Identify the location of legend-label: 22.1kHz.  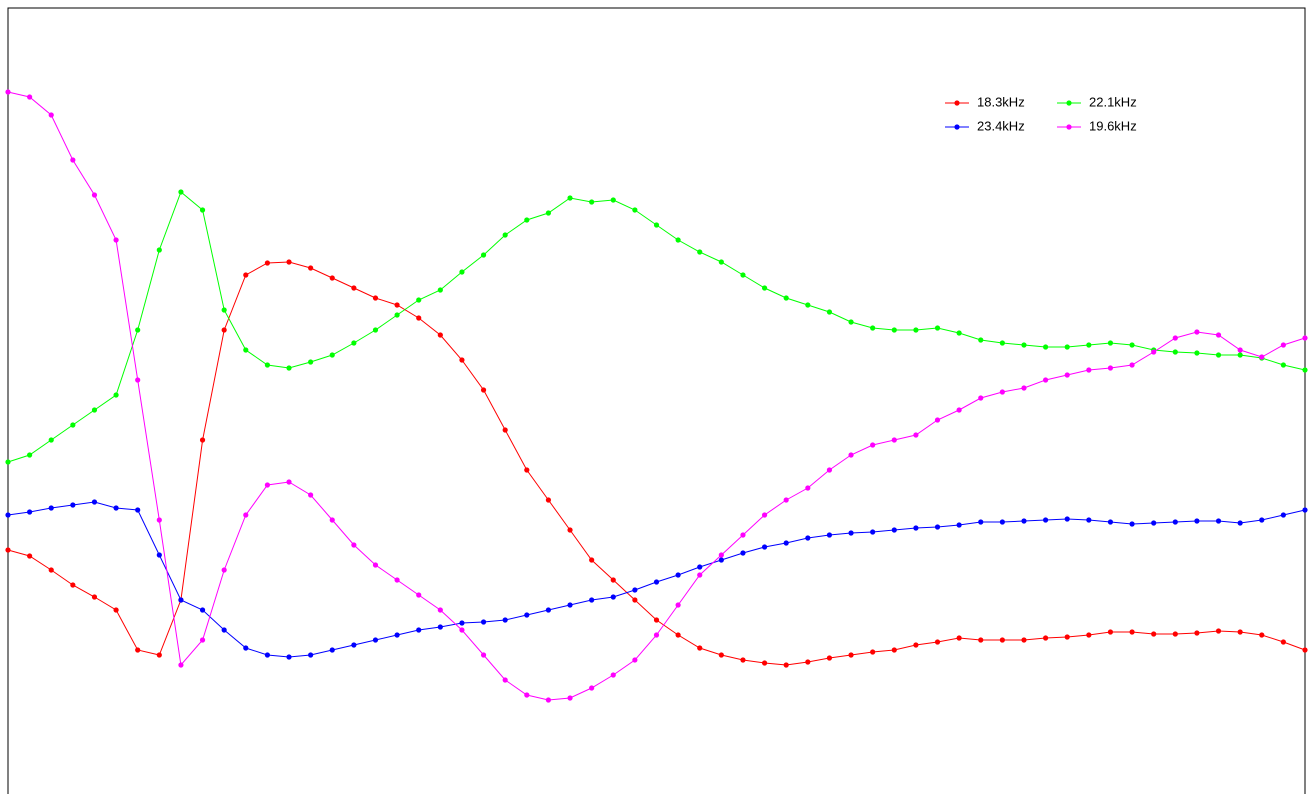
(1113, 101).